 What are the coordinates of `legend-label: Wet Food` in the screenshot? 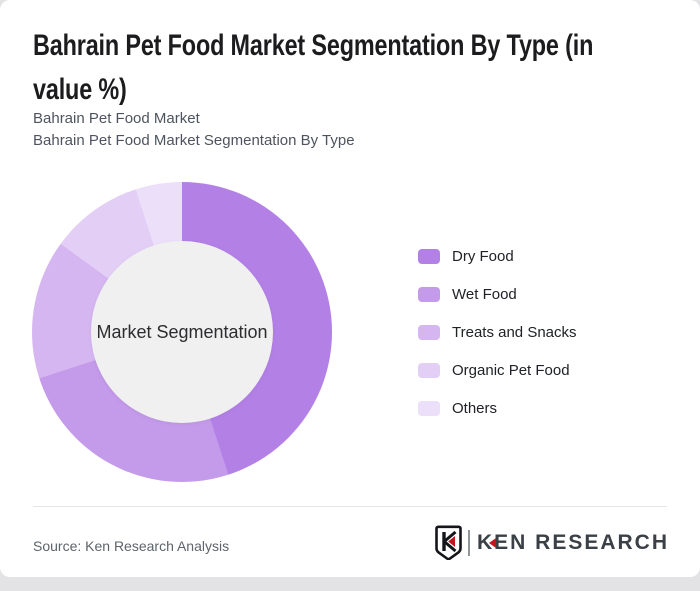 It's located at (484, 294).